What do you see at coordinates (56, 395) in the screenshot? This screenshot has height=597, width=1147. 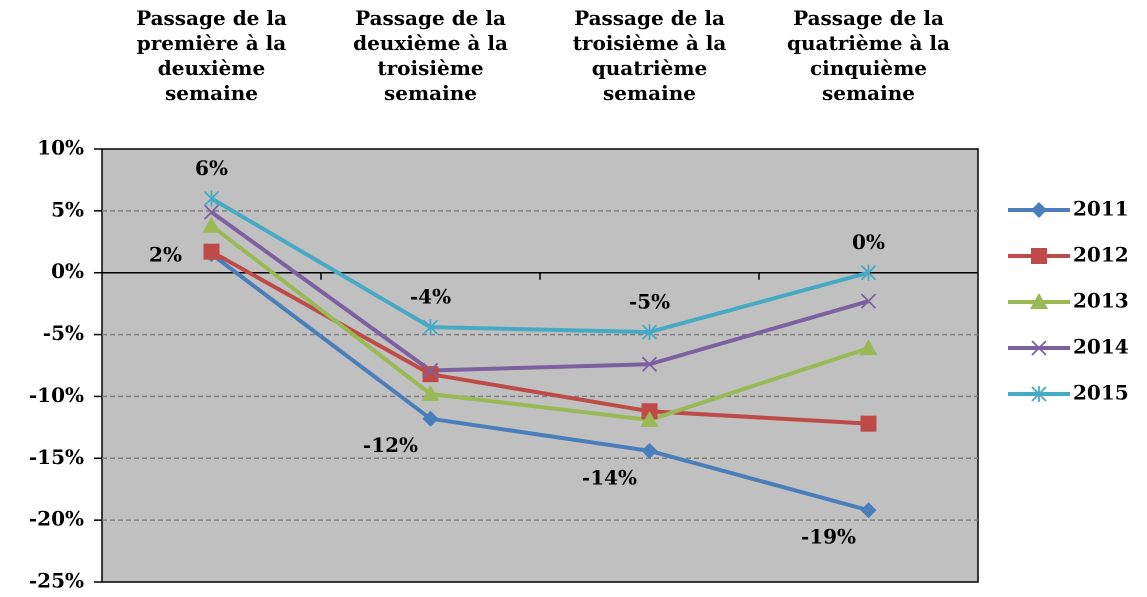 I see `y-tick-label: -10%` at bounding box center [56, 395].